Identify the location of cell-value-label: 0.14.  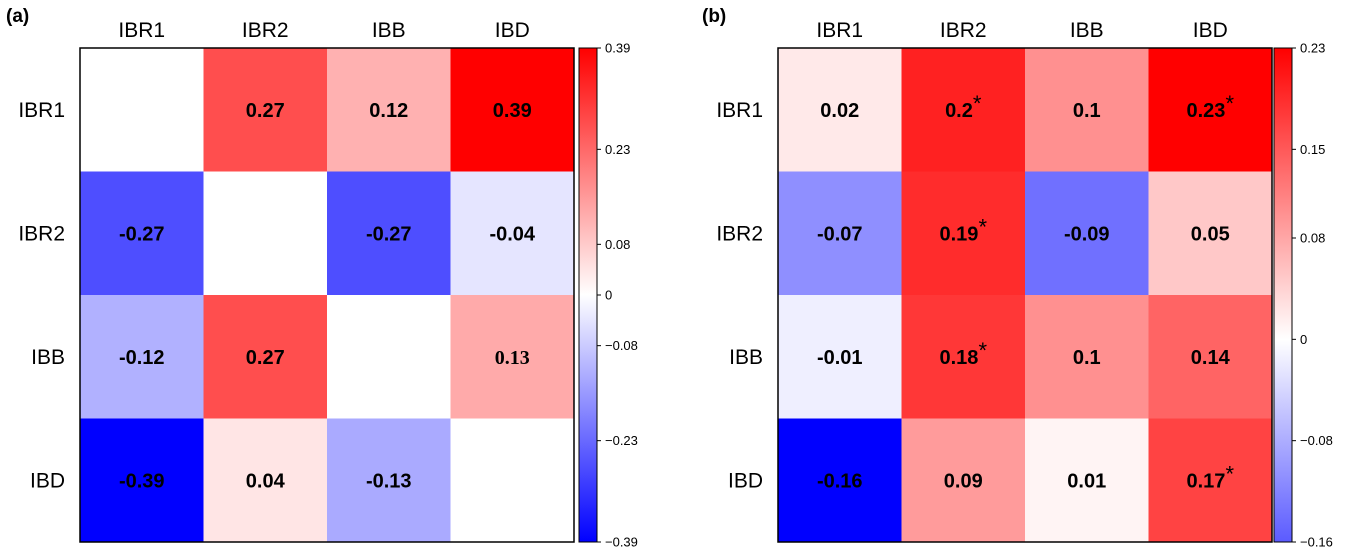
(1211, 358).